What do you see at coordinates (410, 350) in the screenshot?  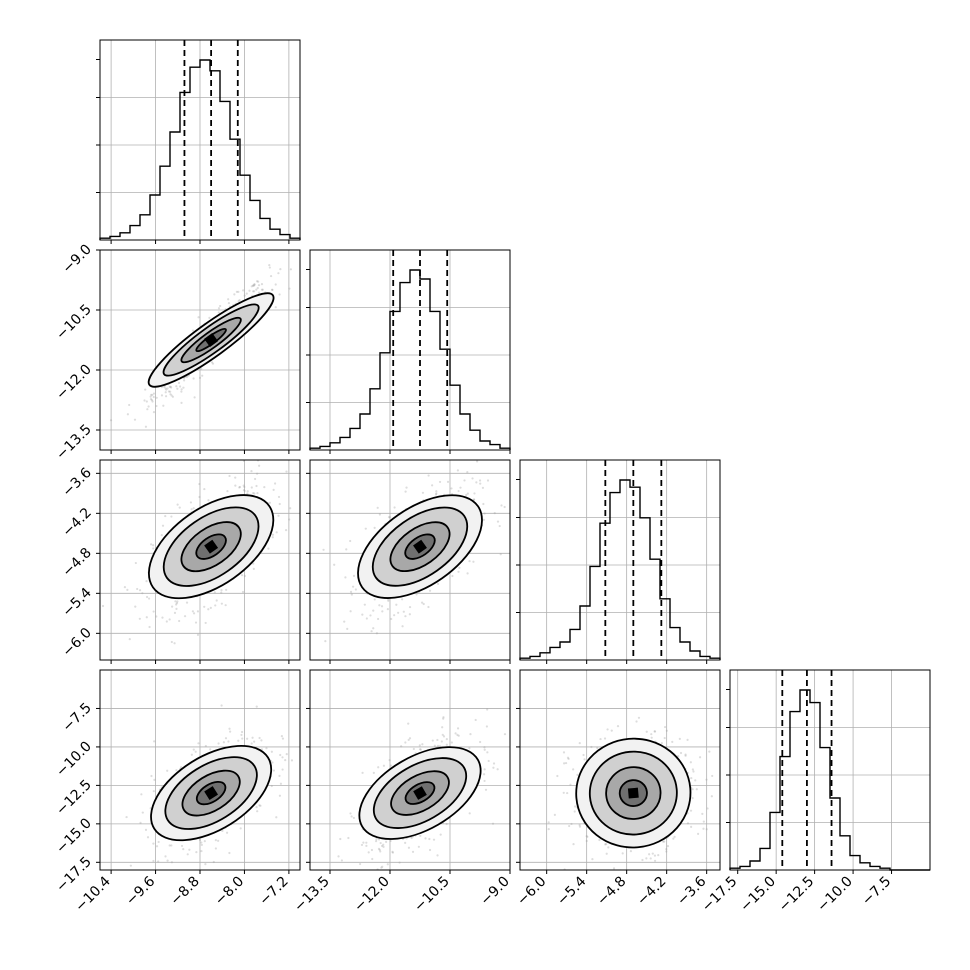 I see `panel-frame` at bounding box center [410, 350].